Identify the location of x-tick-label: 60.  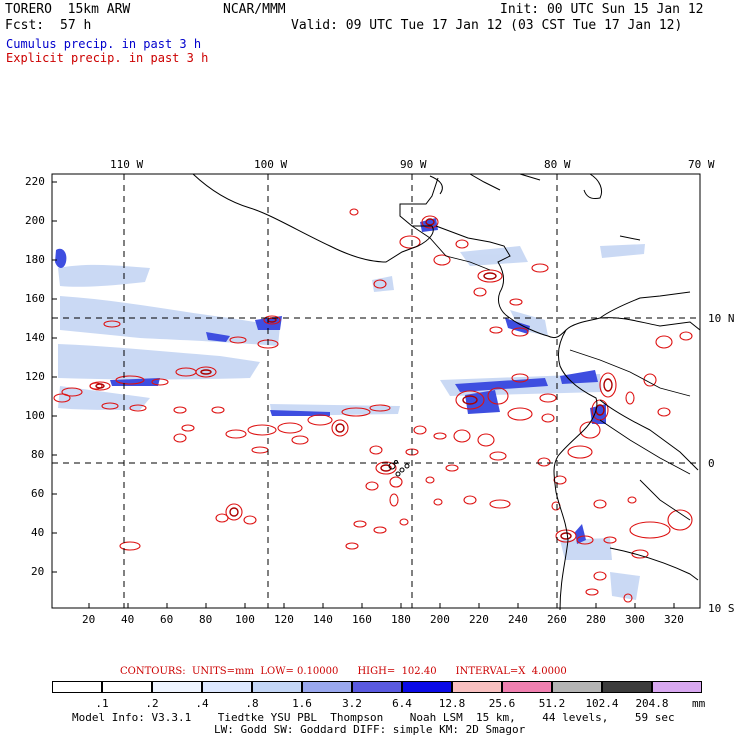
(167, 619).